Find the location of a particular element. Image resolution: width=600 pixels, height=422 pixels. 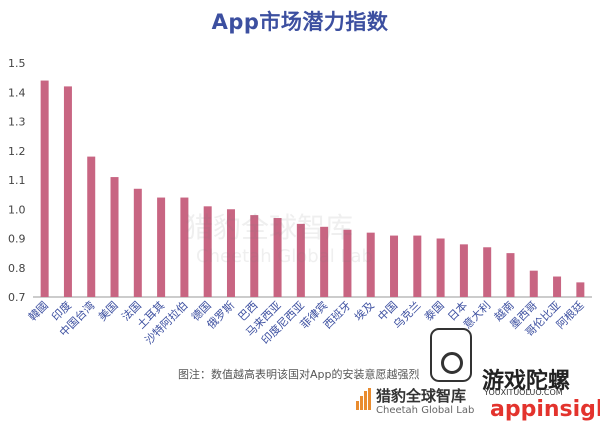

y-tick-label: 0.9 is located at coordinates (17, 239).